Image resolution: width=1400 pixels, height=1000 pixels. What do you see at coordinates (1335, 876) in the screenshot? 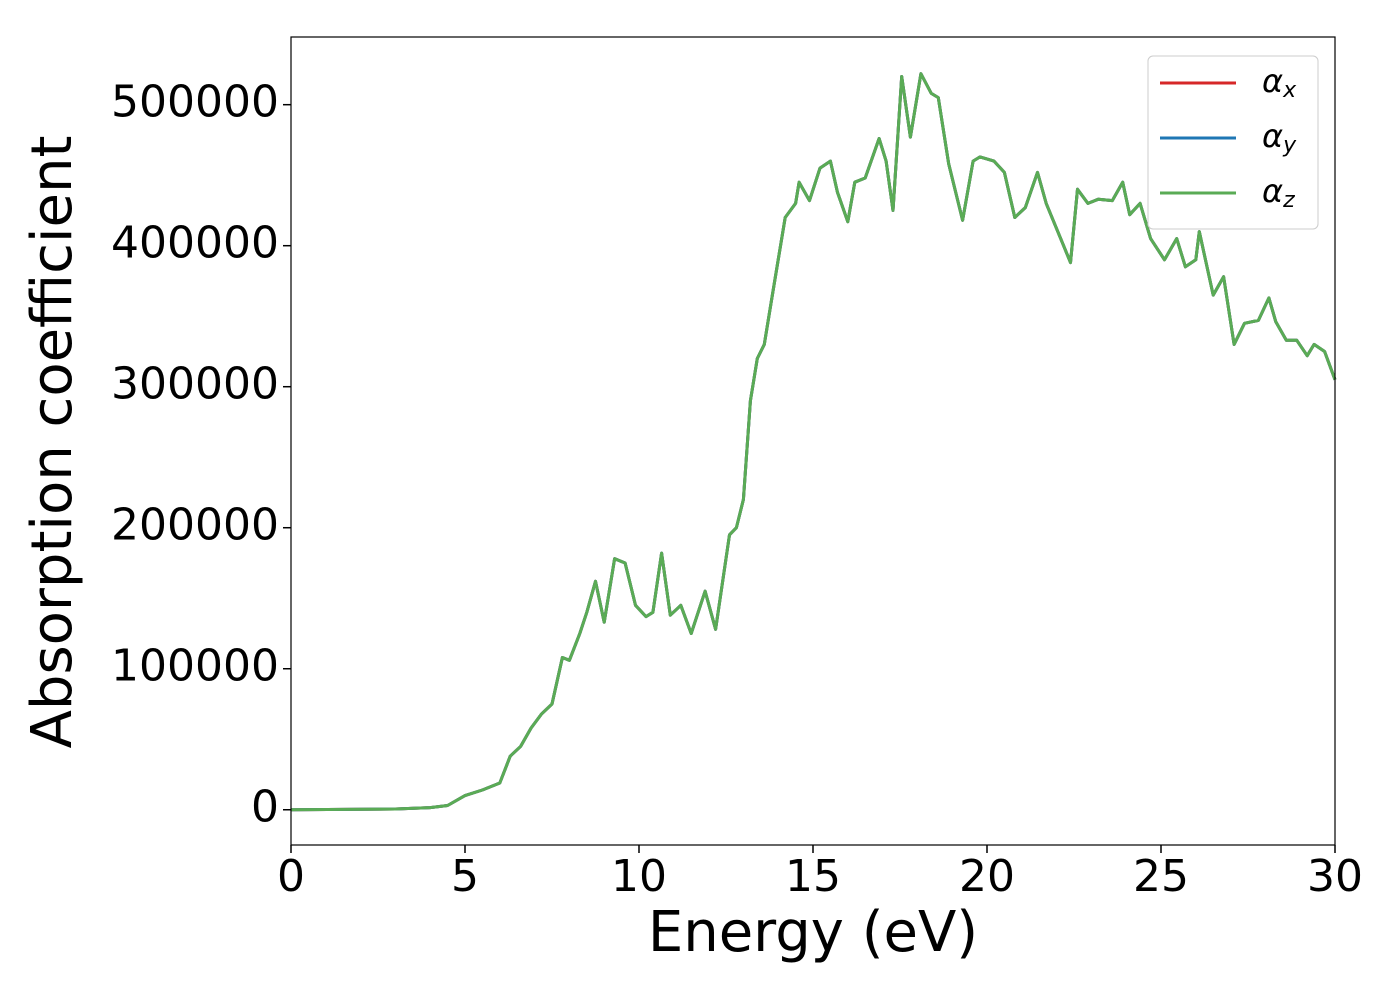
I see `x-tick-label: 30` at bounding box center [1335, 876].